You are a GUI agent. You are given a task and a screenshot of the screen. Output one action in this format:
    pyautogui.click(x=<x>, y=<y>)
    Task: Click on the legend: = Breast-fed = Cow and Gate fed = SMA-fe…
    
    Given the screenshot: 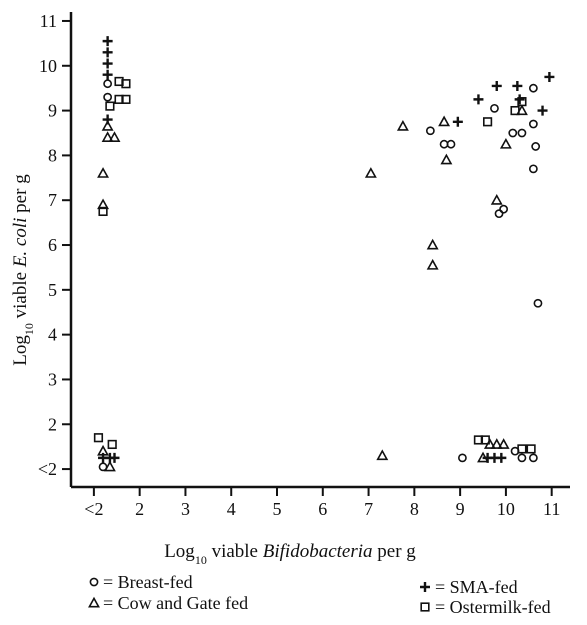 What is the action you would take?
    pyautogui.click(x=319, y=594)
    